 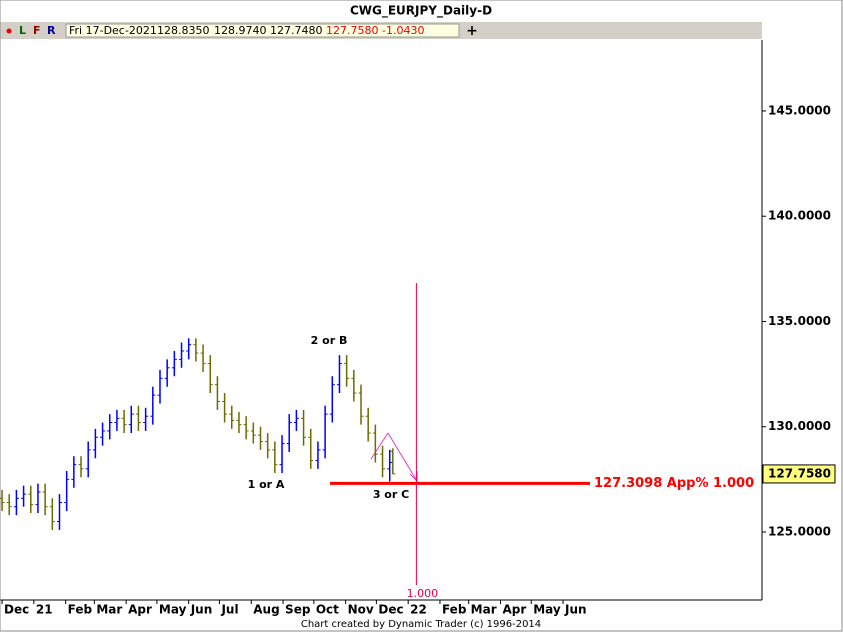 What do you see at coordinates (240, 30) in the screenshot?
I see `header-high: 128.9740` at bounding box center [240, 30].